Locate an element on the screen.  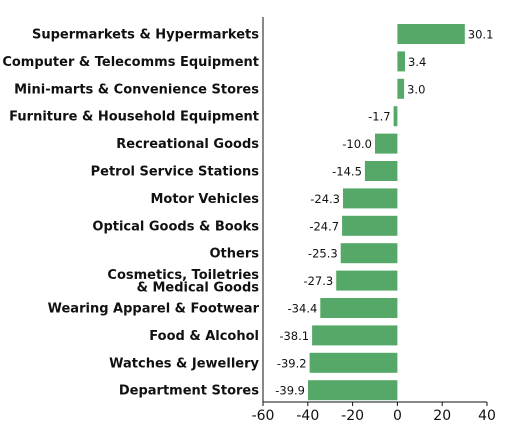
bar-supermarkets-and-hypermarkets is located at coordinates (431, 34).